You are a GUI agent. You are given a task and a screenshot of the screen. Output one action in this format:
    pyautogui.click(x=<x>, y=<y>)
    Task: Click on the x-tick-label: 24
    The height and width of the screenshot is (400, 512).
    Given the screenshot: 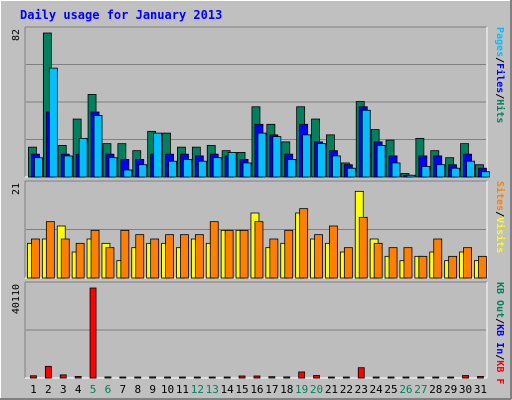 What is the action you would take?
    pyautogui.click(x=377, y=389)
    